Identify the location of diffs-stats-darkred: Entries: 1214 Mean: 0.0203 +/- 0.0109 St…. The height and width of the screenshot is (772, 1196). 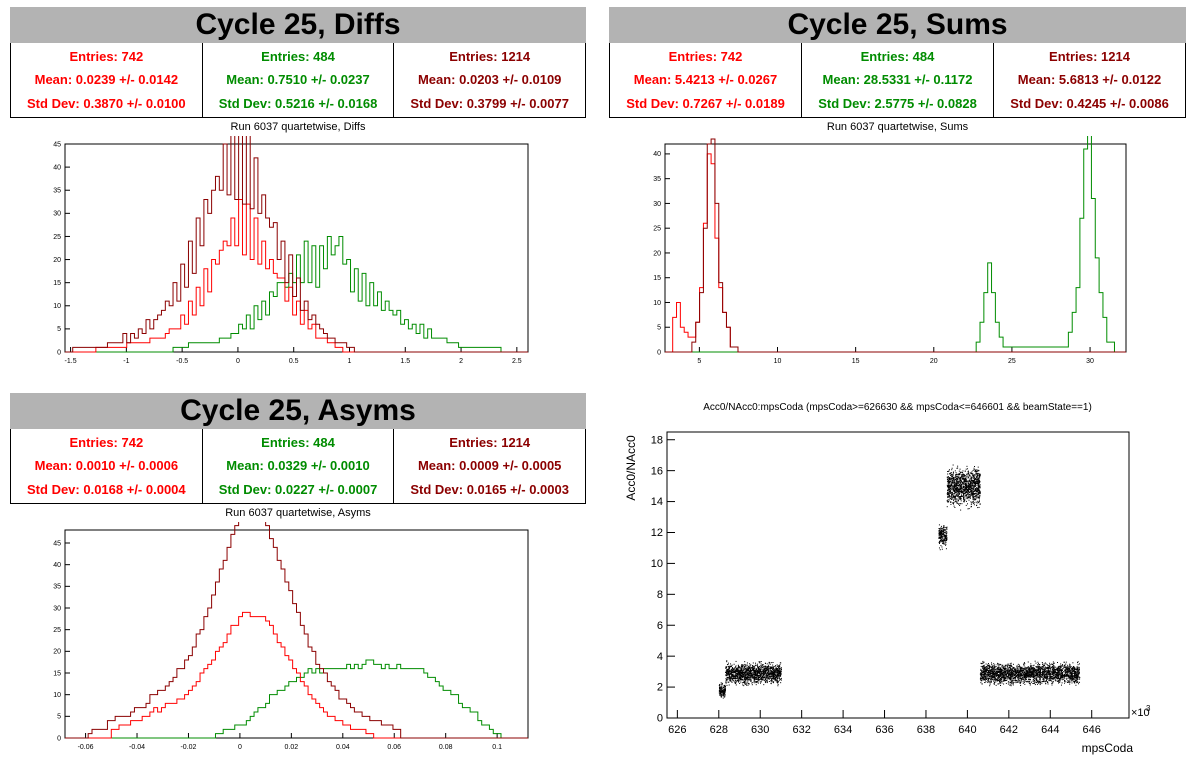
(489, 80).